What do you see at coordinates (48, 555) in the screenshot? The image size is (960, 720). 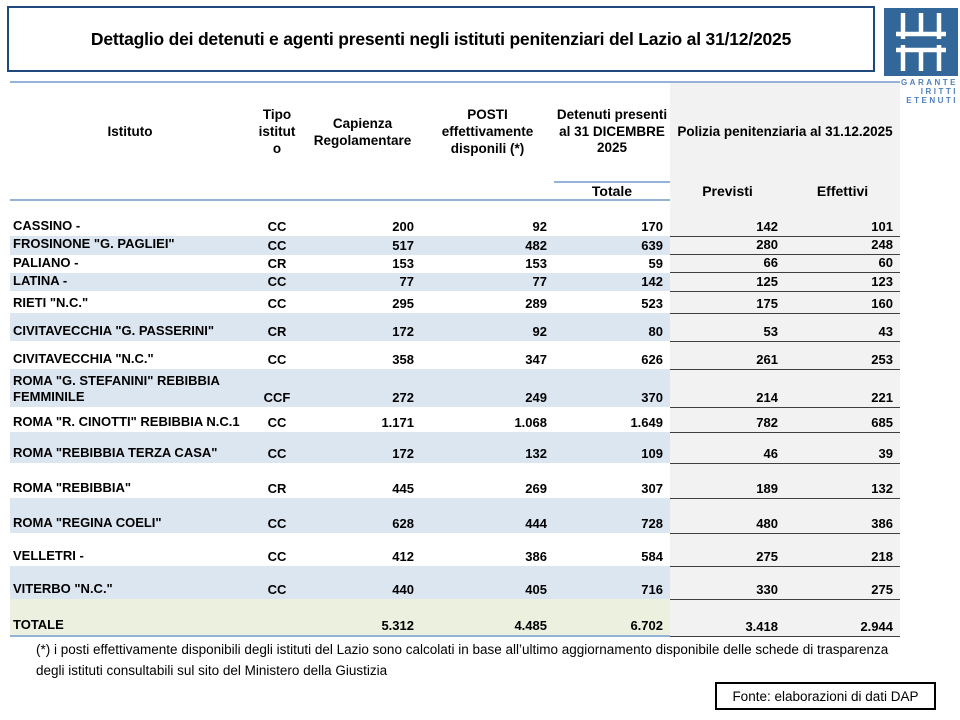 I see `cell-istituto: VELLETRI -` at bounding box center [48, 555].